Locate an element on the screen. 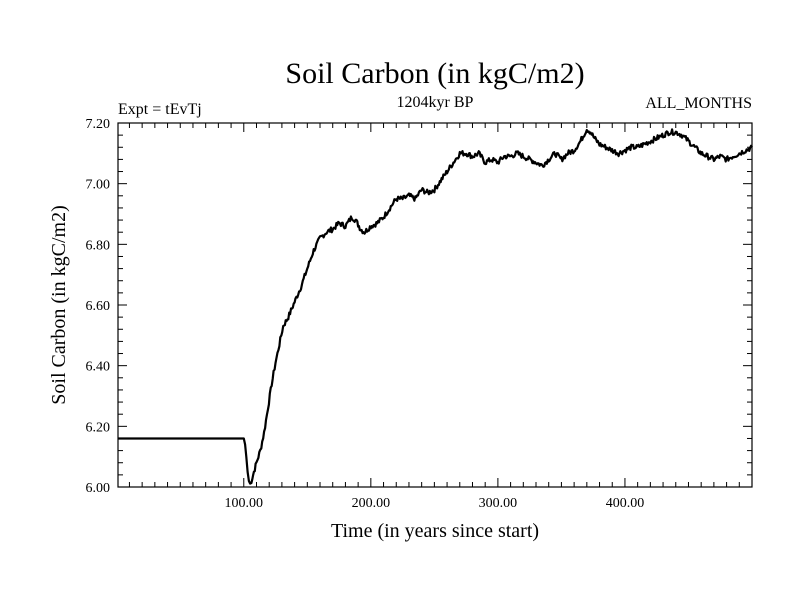 The width and height of the screenshot is (800, 600). y-tick-label: 6.40 is located at coordinates (98, 367).